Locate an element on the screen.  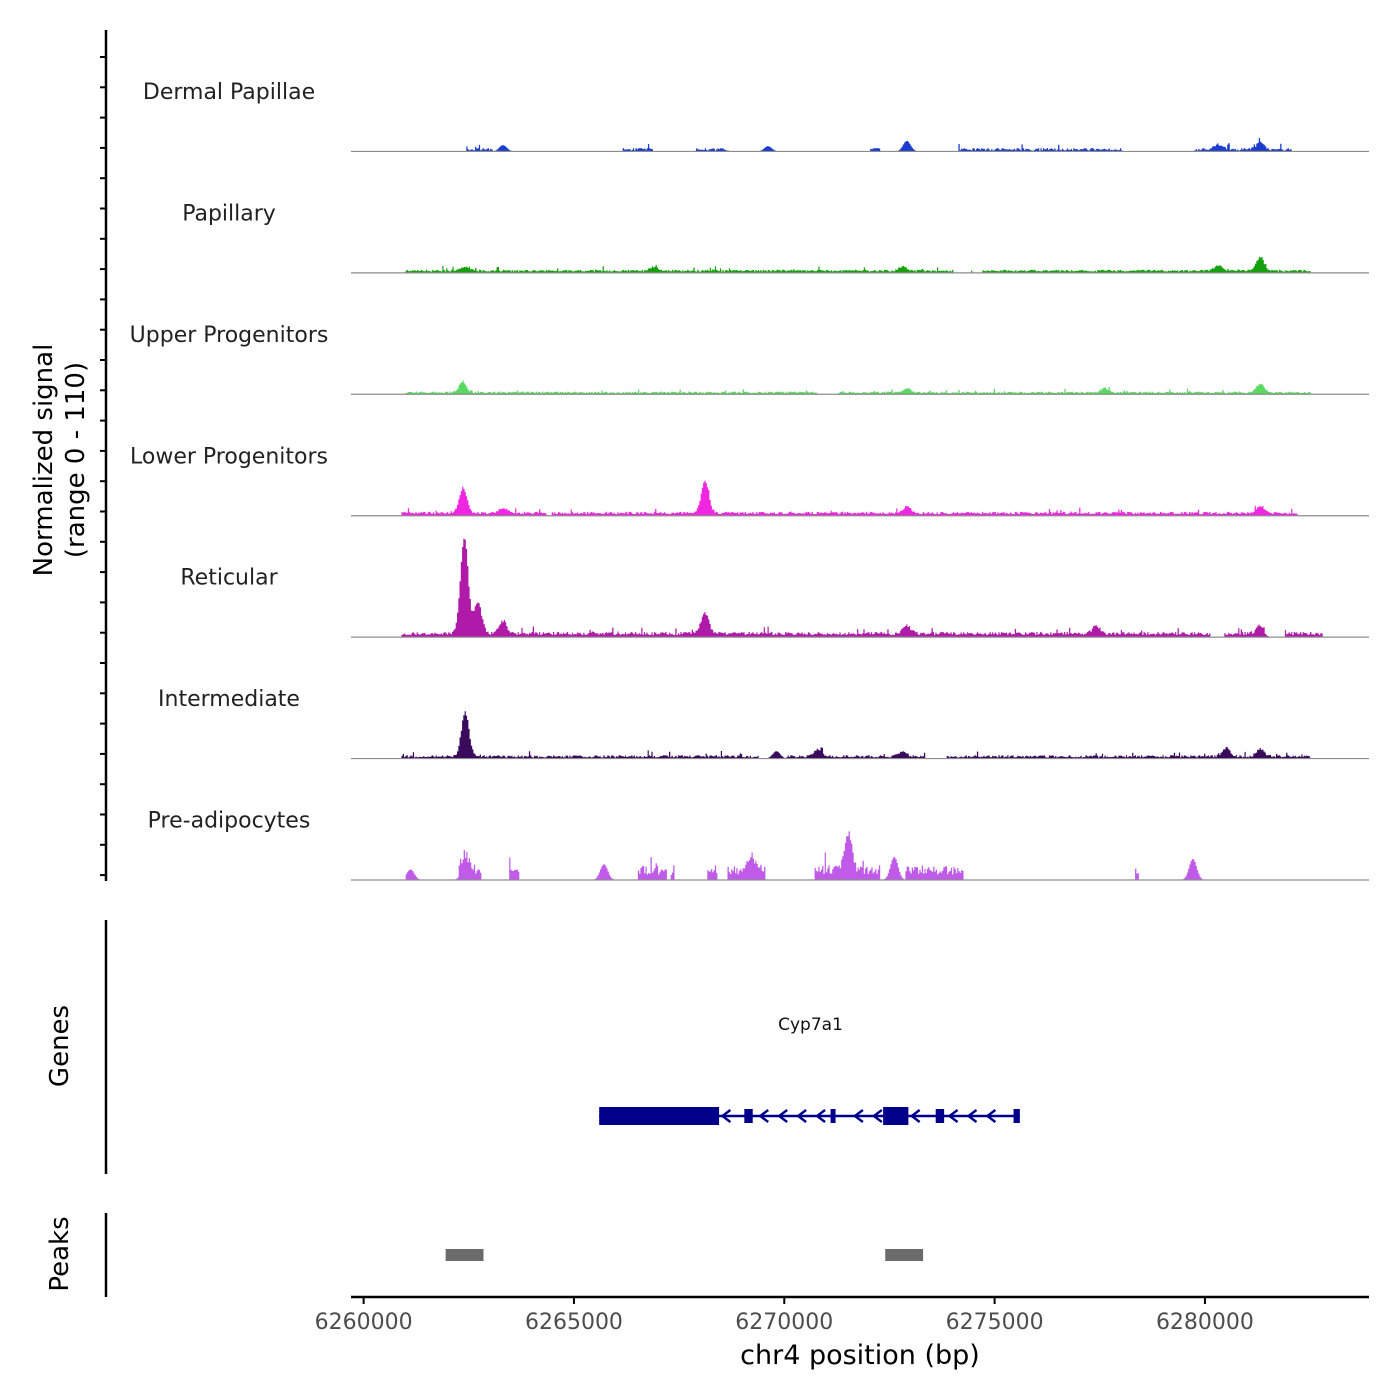
peaks-y-label: Peaks is located at coordinates (60, 1253).